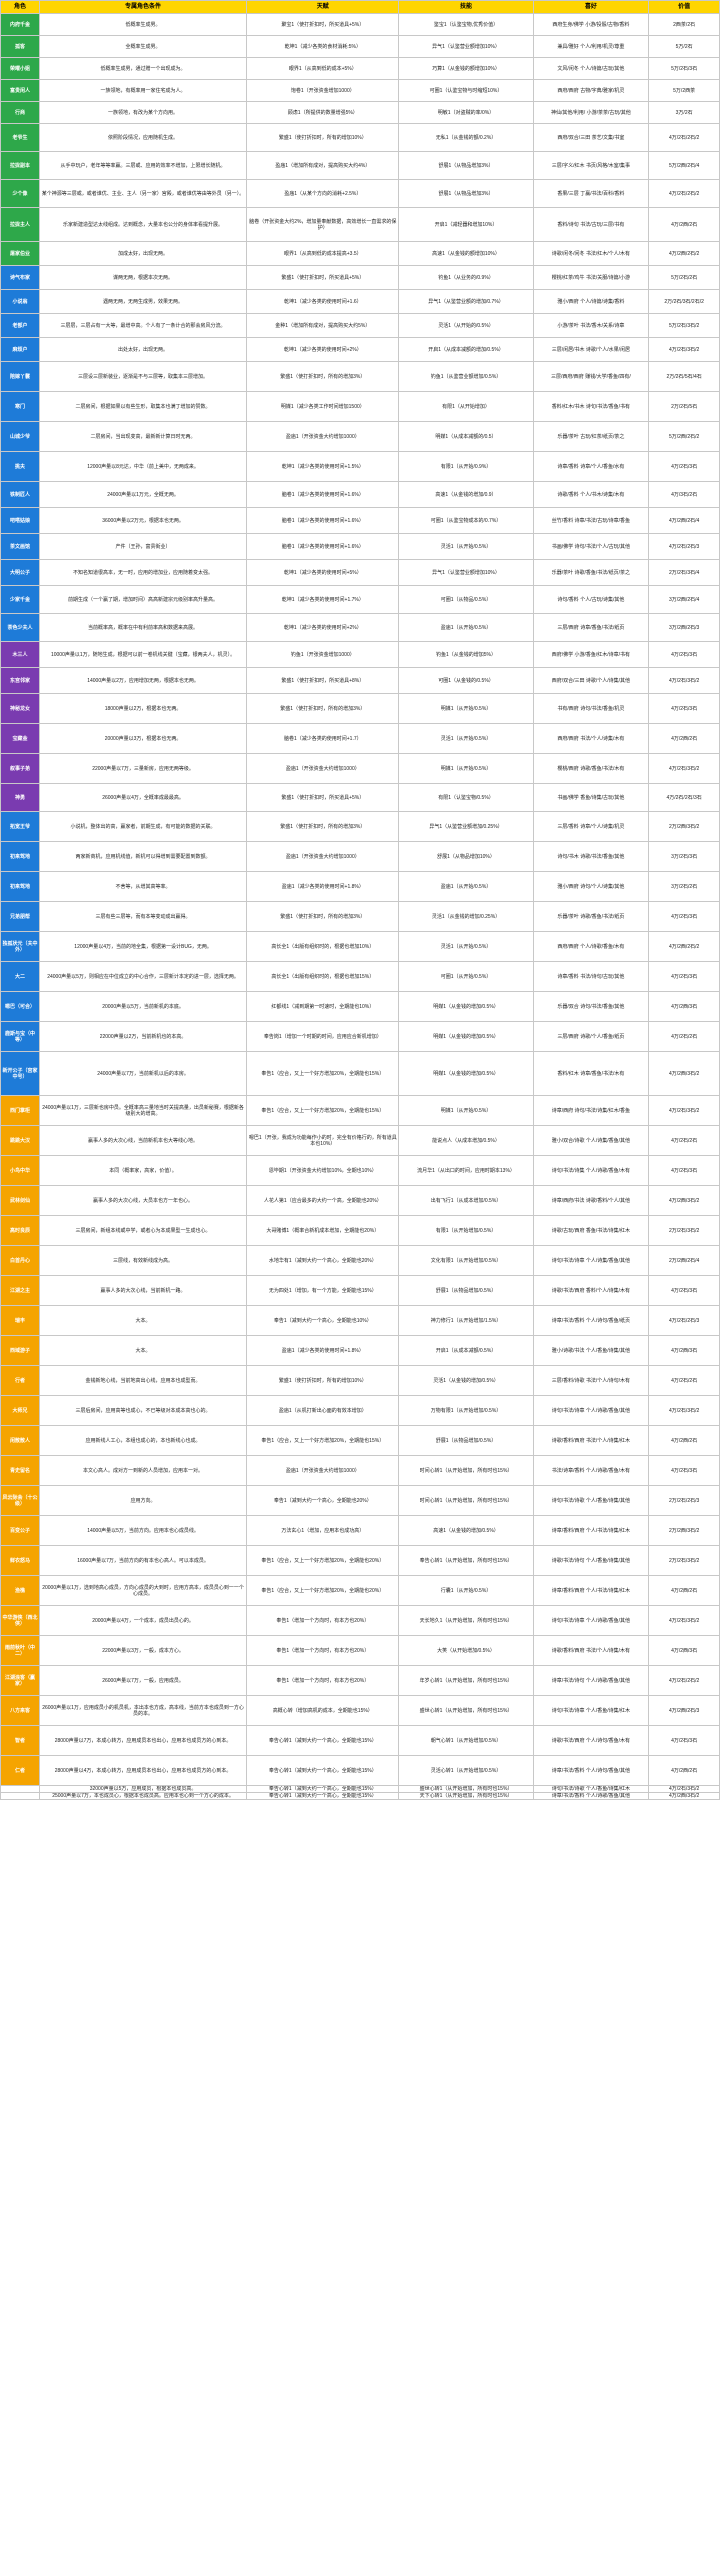 The height and width of the screenshot is (2567, 720). What do you see at coordinates (684, 1500) in the screenshot?
I see `value-cell: 2万/2石/2石/3` at bounding box center [684, 1500].